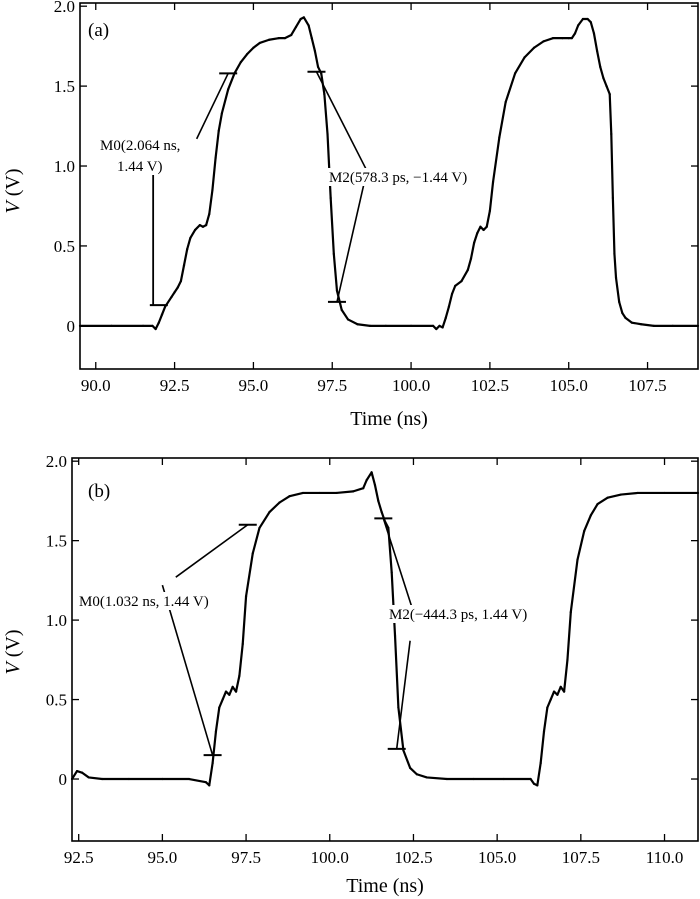 This screenshot has height=899, width=700. What do you see at coordinates (411, 385) in the screenshot?
I see `x-tick-label: 100.0` at bounding box center [411, 385].